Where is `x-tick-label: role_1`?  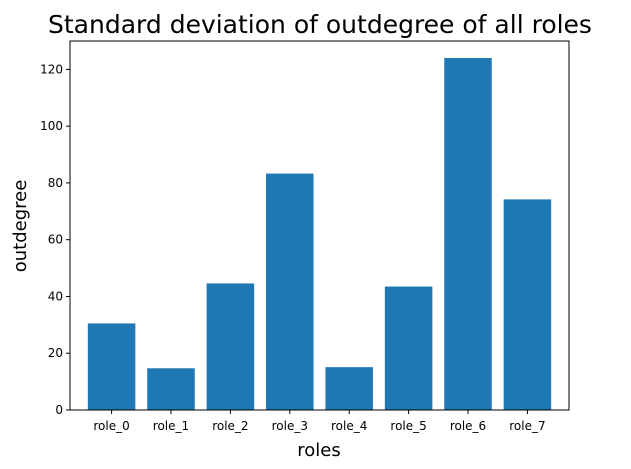
x-tick-label: role_1 is located at coordinates (171, 426).